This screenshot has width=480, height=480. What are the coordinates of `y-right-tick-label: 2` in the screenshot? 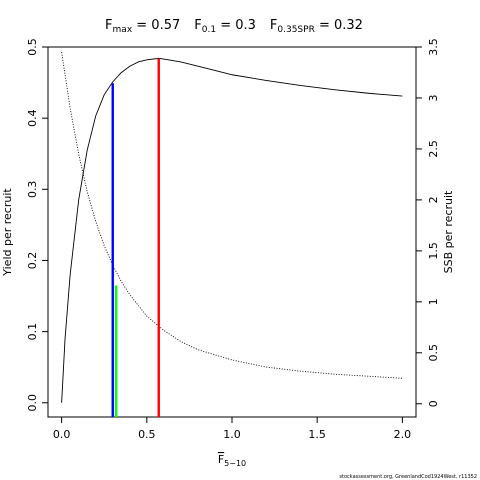 It's located at (433, 199).